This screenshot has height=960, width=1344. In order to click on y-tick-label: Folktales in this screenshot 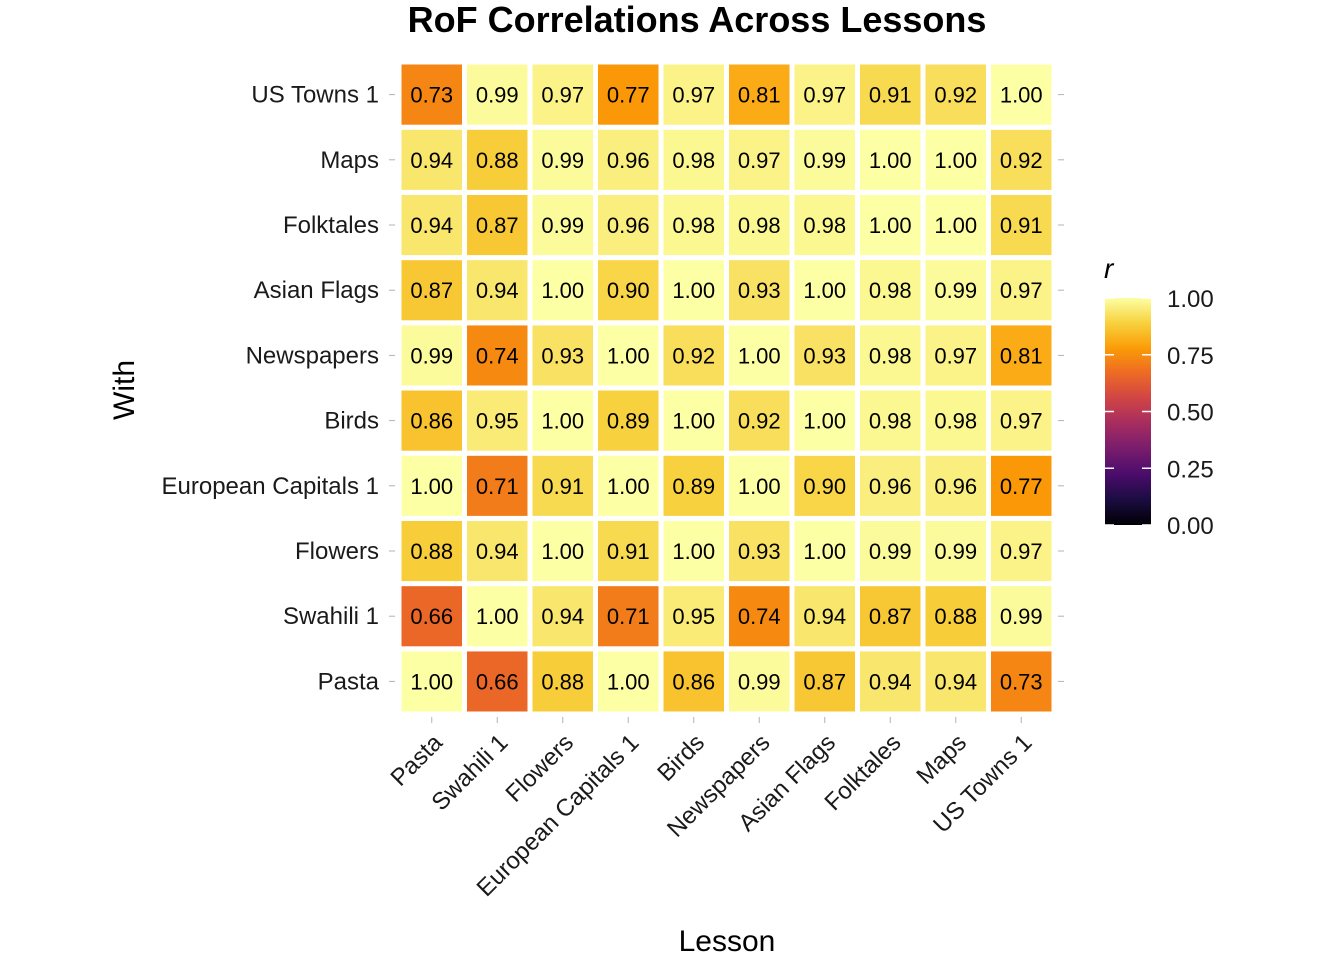, I will do `click(331, 225)`.